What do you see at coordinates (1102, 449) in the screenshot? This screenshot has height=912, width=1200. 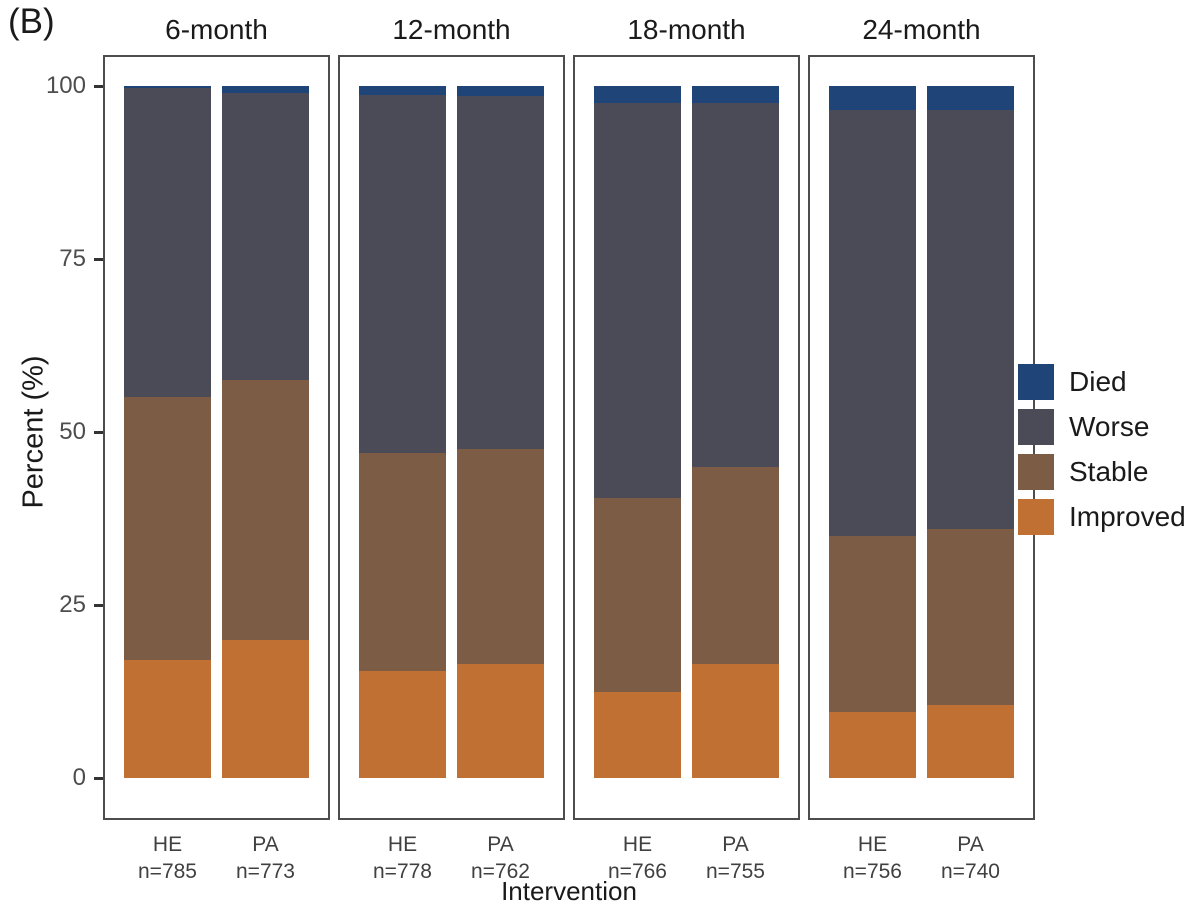 I see `legend: Died Worse Stable Improved` at bounding box center [1102, 449].